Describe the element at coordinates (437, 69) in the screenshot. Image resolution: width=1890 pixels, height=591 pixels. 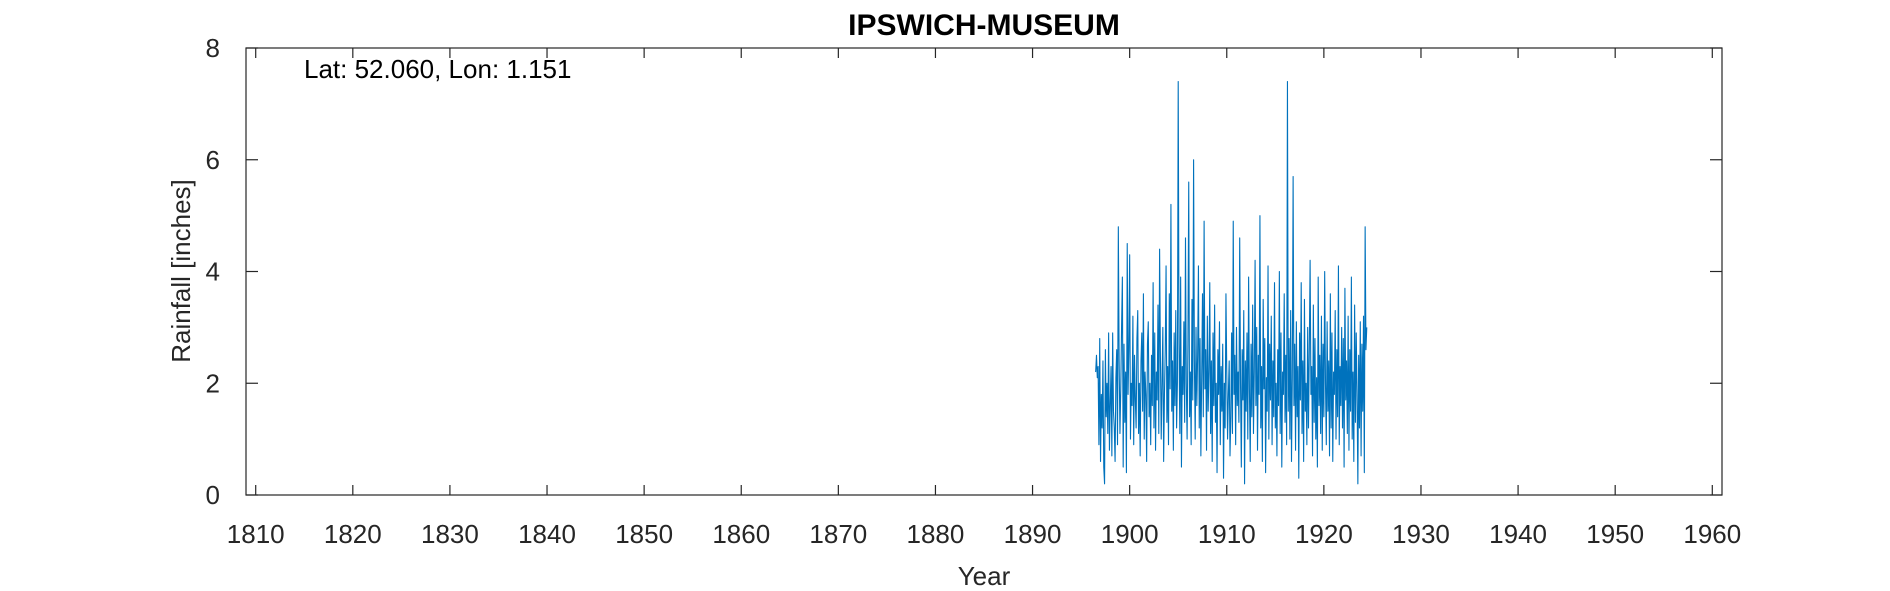
I see `location-annotation: Lat: 52.060, Lon: 1.151` at that location.